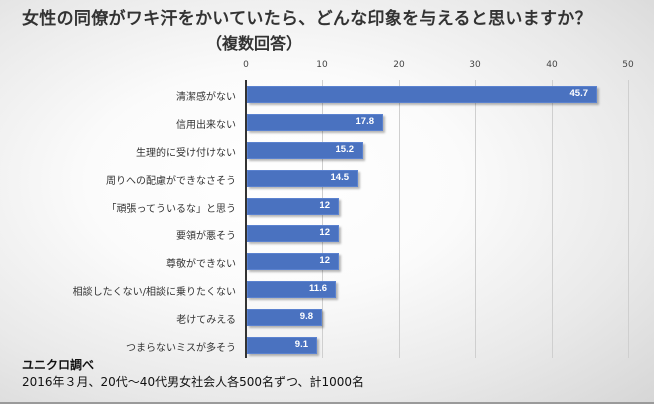 Image resolution: width=654 pixels, height=404 pixels. Describe the element at coordinates (302, 178) in the screenshot. I see `bar: 14.5` at that location.